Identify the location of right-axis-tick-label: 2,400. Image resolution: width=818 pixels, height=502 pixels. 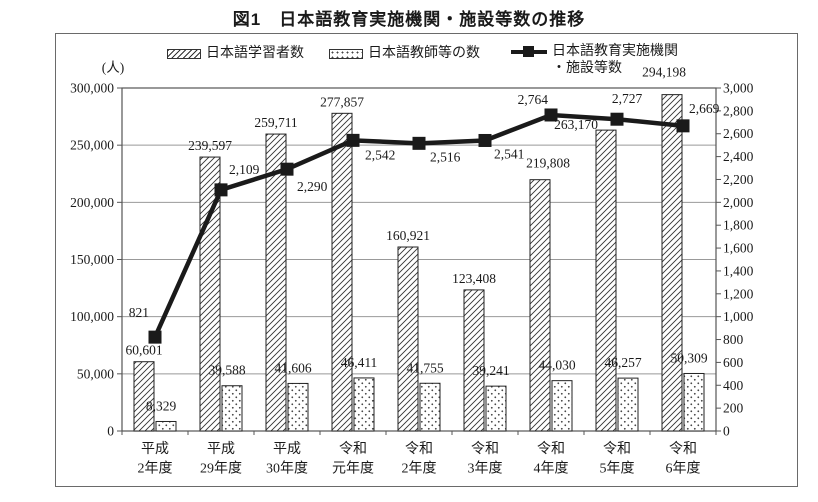
(738, 156).